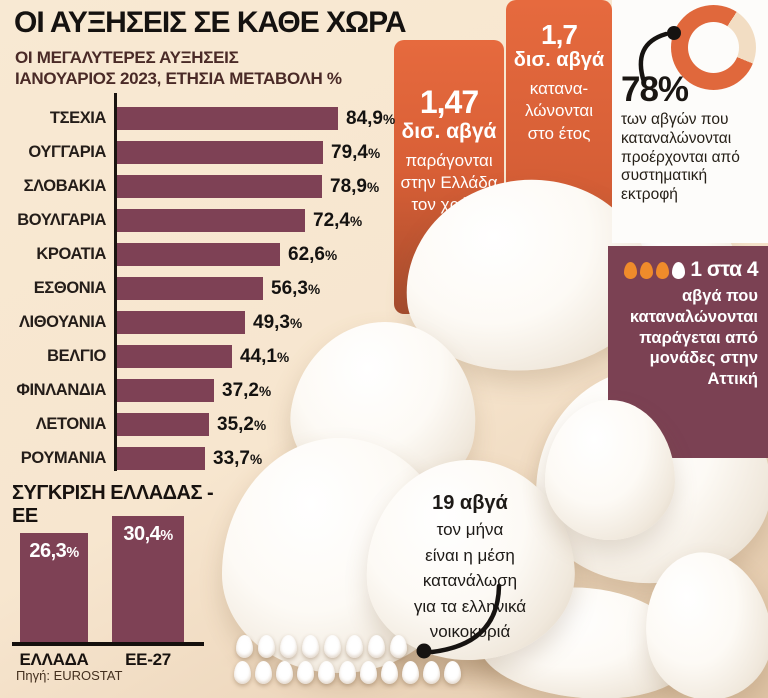 The height and width of the screenshot is (698, 768). I want to click on bar-category-label: ΛΙΘΟΥΑΝΙΑ, so click(62, 322).